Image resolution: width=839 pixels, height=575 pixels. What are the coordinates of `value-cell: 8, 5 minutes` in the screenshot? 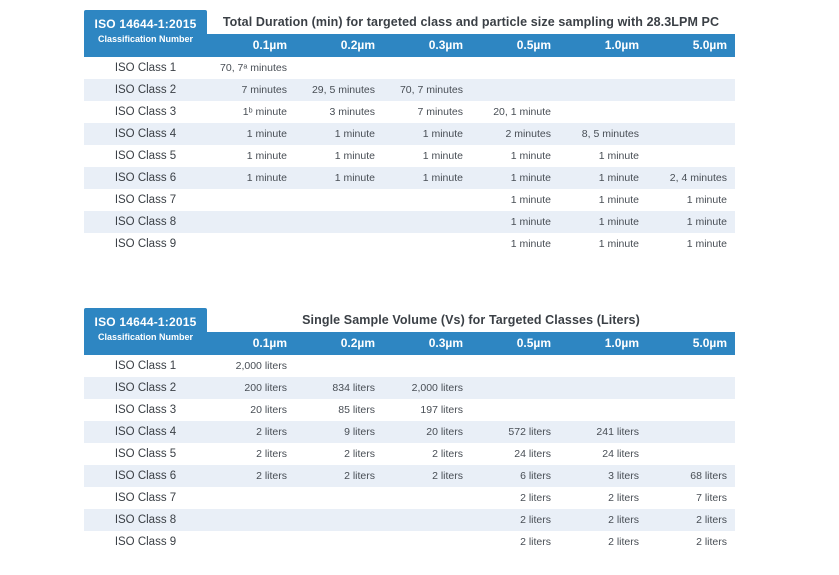 It's located at (610, 134).